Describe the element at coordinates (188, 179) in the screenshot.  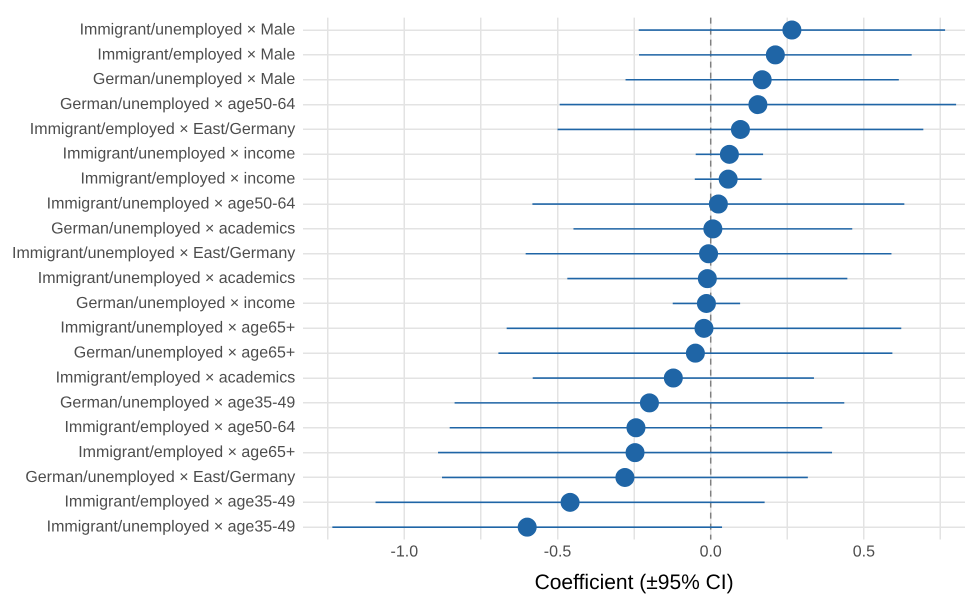
I see `y-tick-label: Immigrant/employed × income` at that location.